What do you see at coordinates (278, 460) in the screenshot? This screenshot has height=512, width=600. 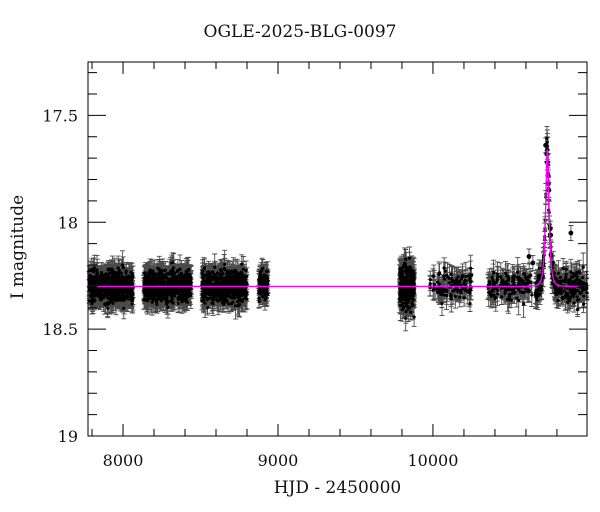 I see `x-tick-label: 9000` at bounding box center [278, 460].